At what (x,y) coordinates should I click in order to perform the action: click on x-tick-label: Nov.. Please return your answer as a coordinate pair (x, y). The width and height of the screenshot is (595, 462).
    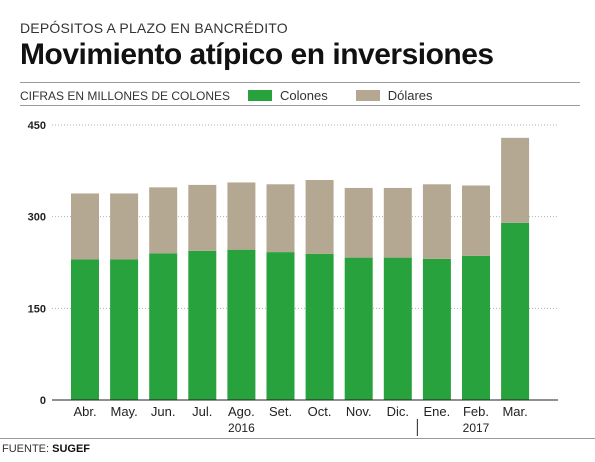
    Looking at the image, I should click on (359, 411).